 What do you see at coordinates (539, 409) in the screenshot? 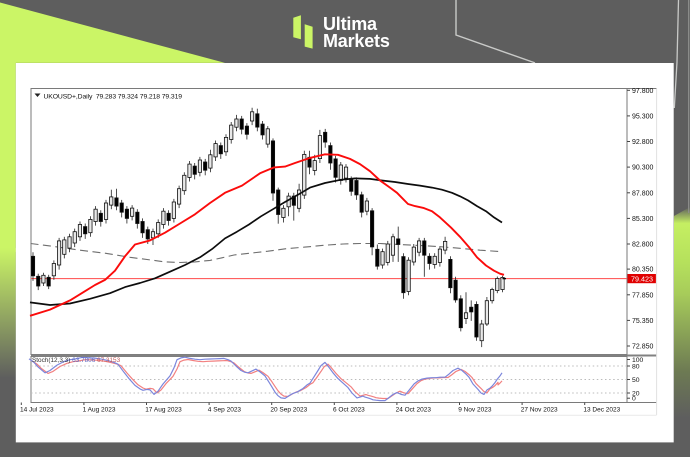
I see `svg-text: 27 Nov 2023` at bounding box center [539, 409].